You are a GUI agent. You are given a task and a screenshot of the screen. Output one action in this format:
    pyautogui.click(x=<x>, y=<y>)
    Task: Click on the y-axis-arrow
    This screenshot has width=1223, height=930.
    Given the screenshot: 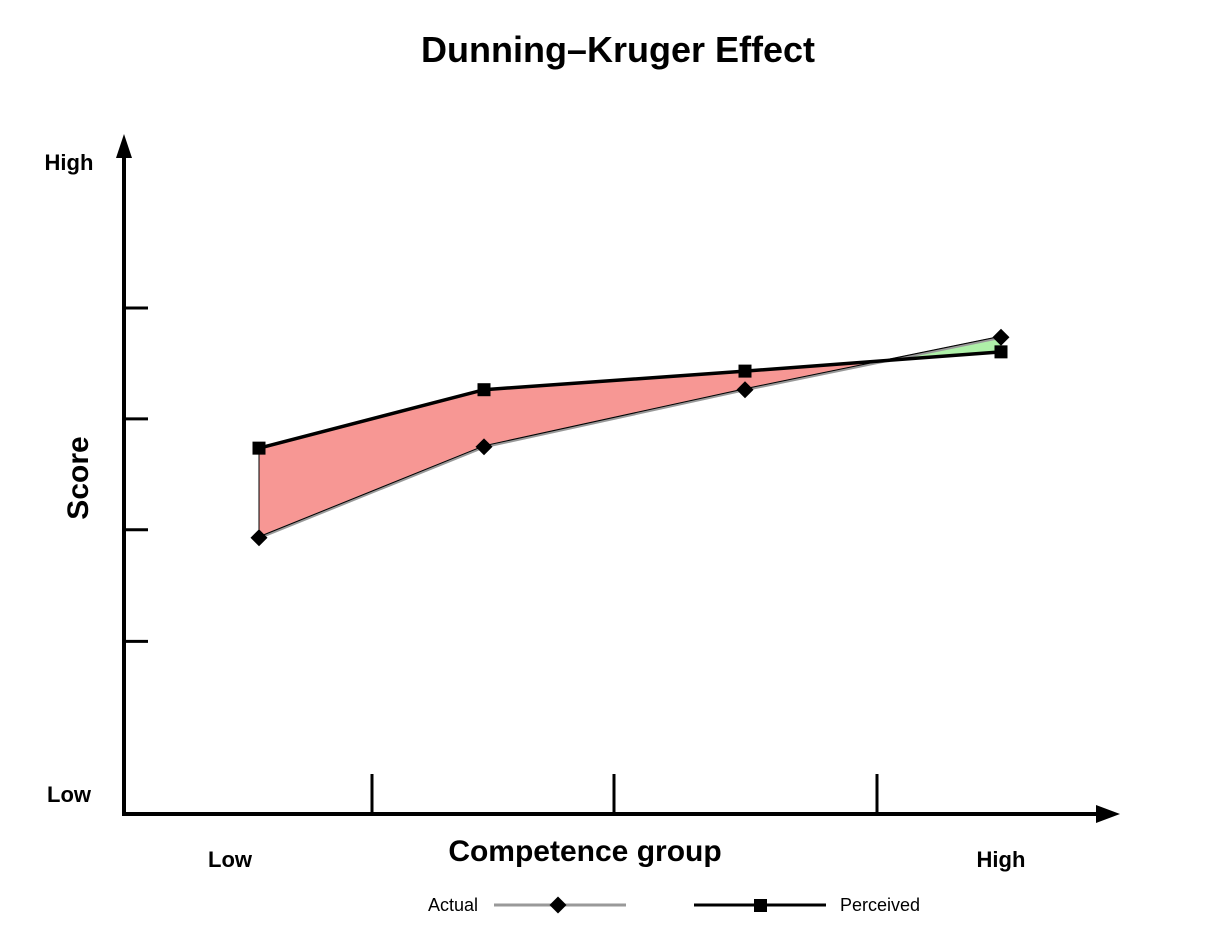 What is the action you would take?
    pyautogui.click(x=124, y=146)
    